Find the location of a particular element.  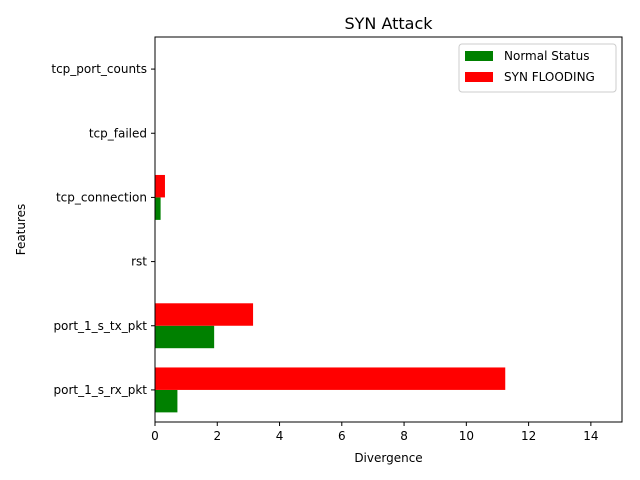

y-tick-label-tcp-failed: tcp_failed is located at coordinates (118, 133).